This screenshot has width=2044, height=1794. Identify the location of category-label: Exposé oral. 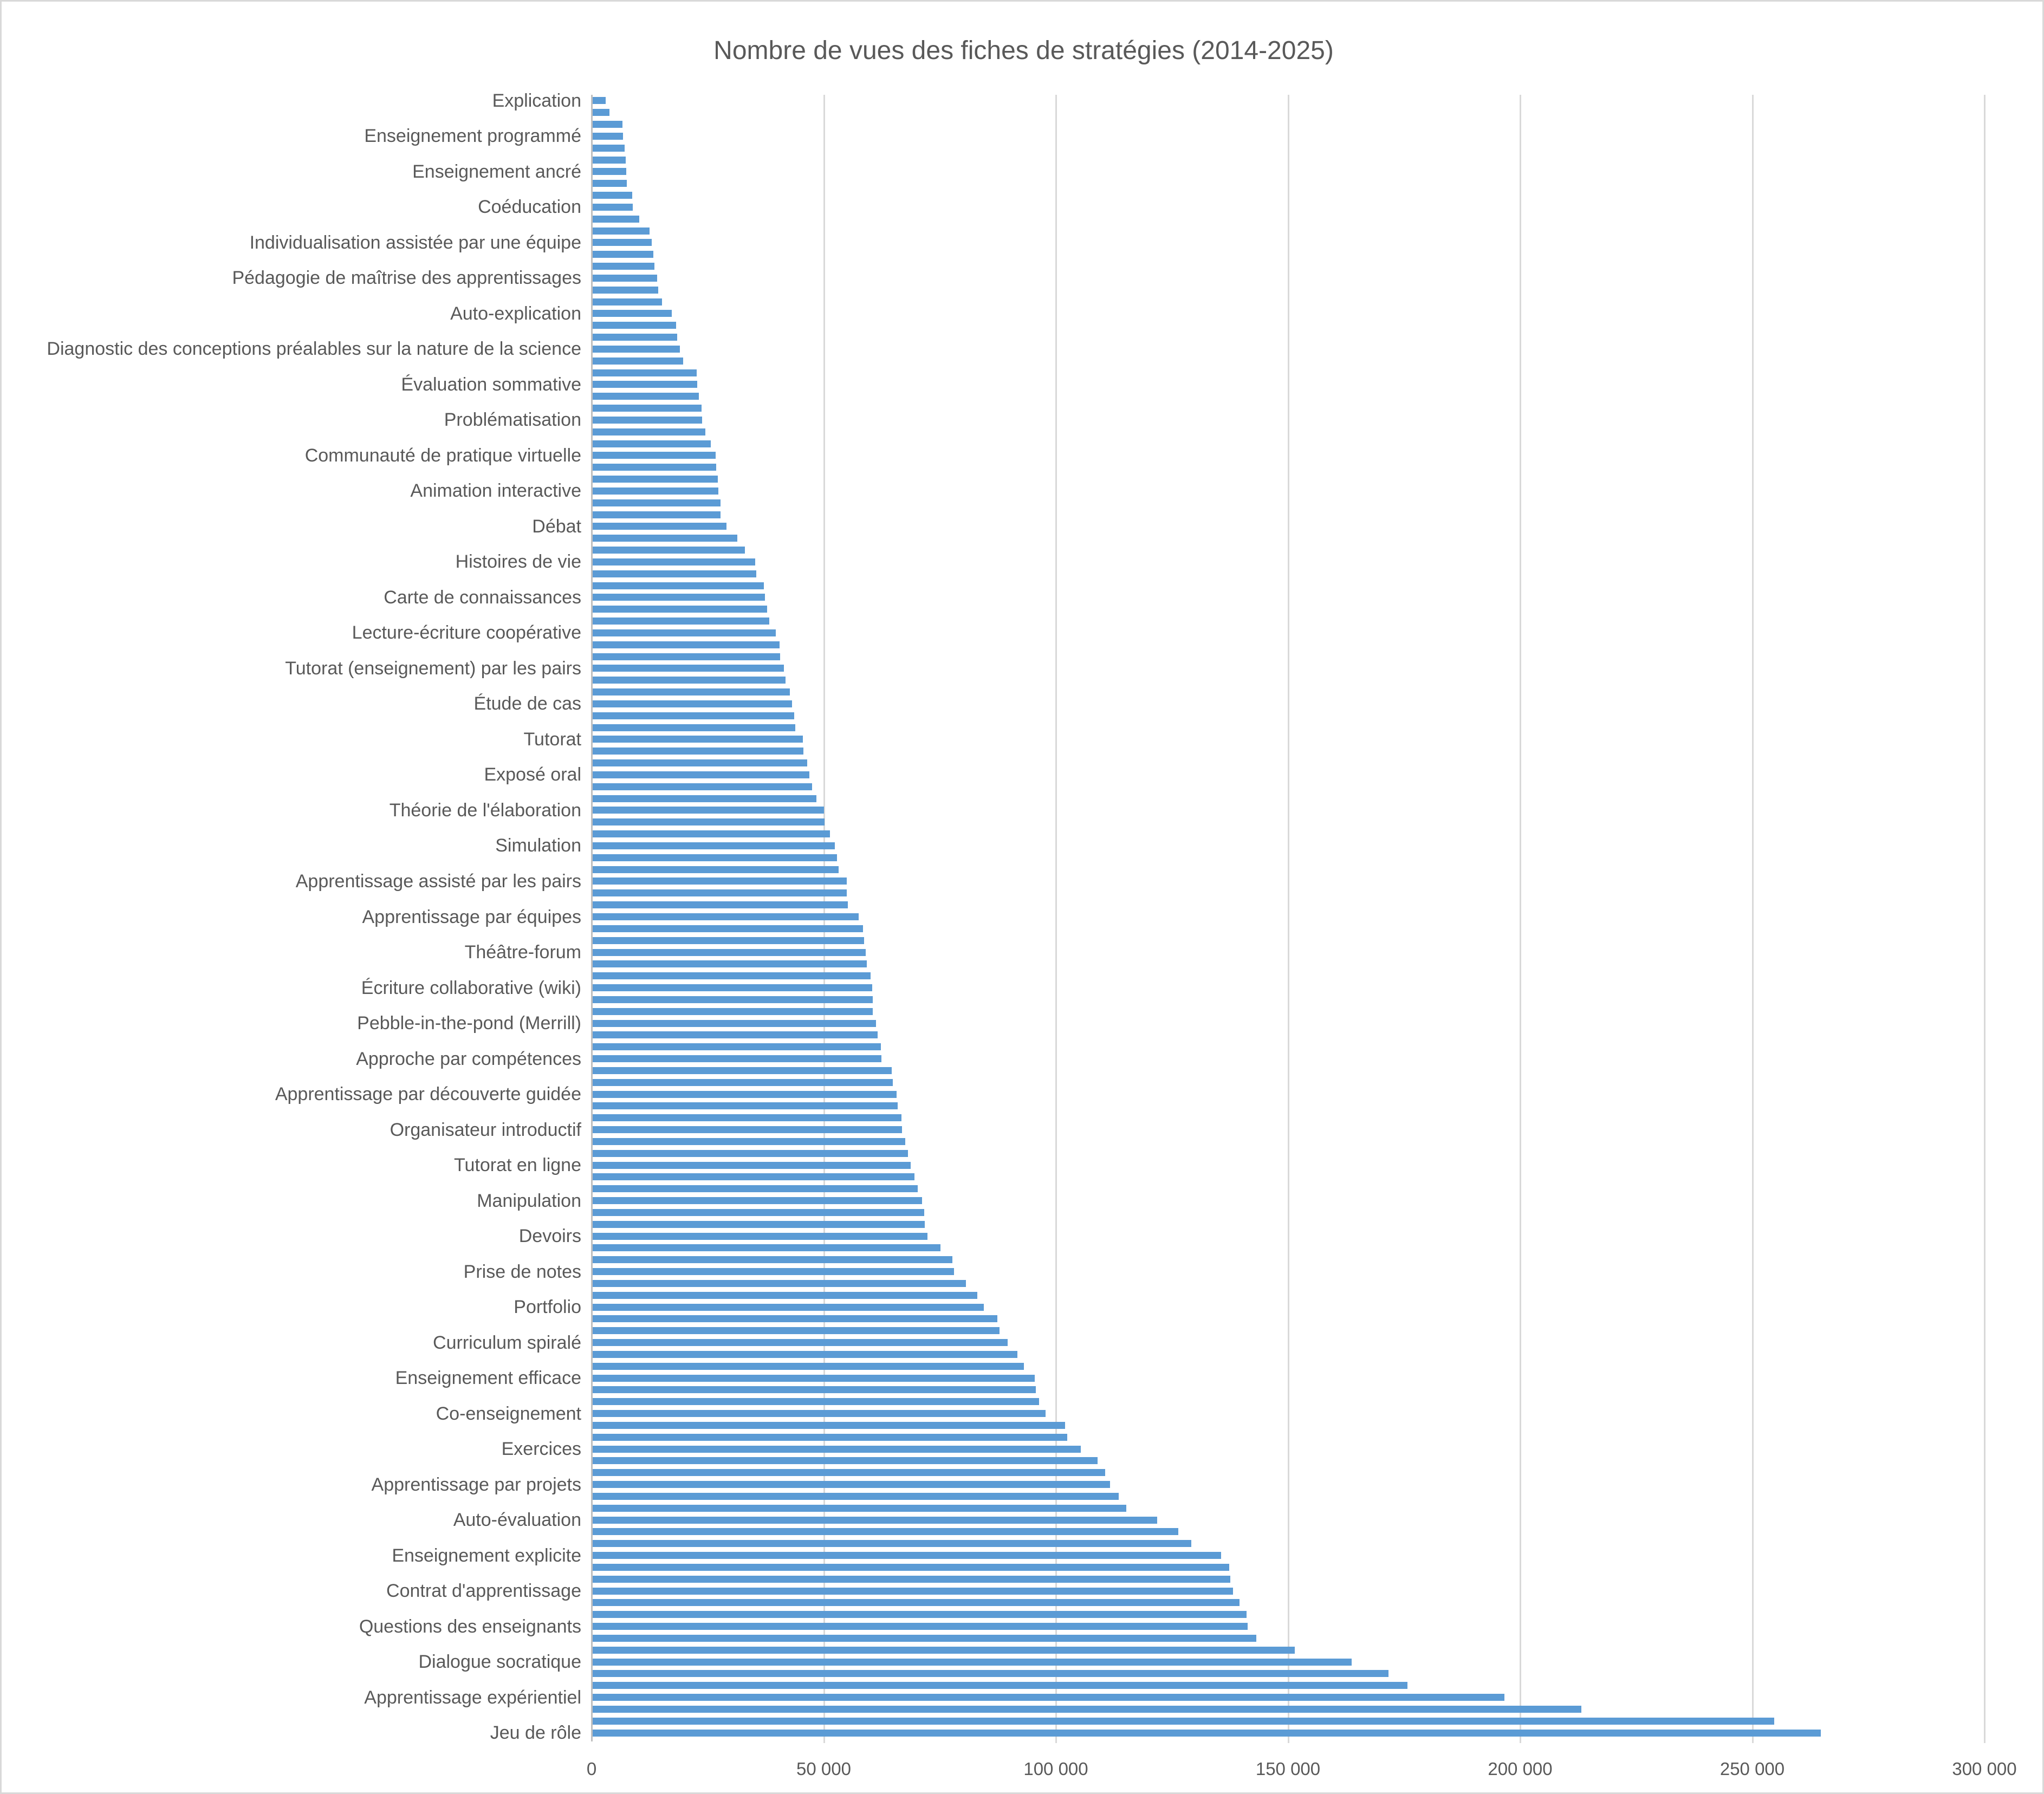
(532, 774).